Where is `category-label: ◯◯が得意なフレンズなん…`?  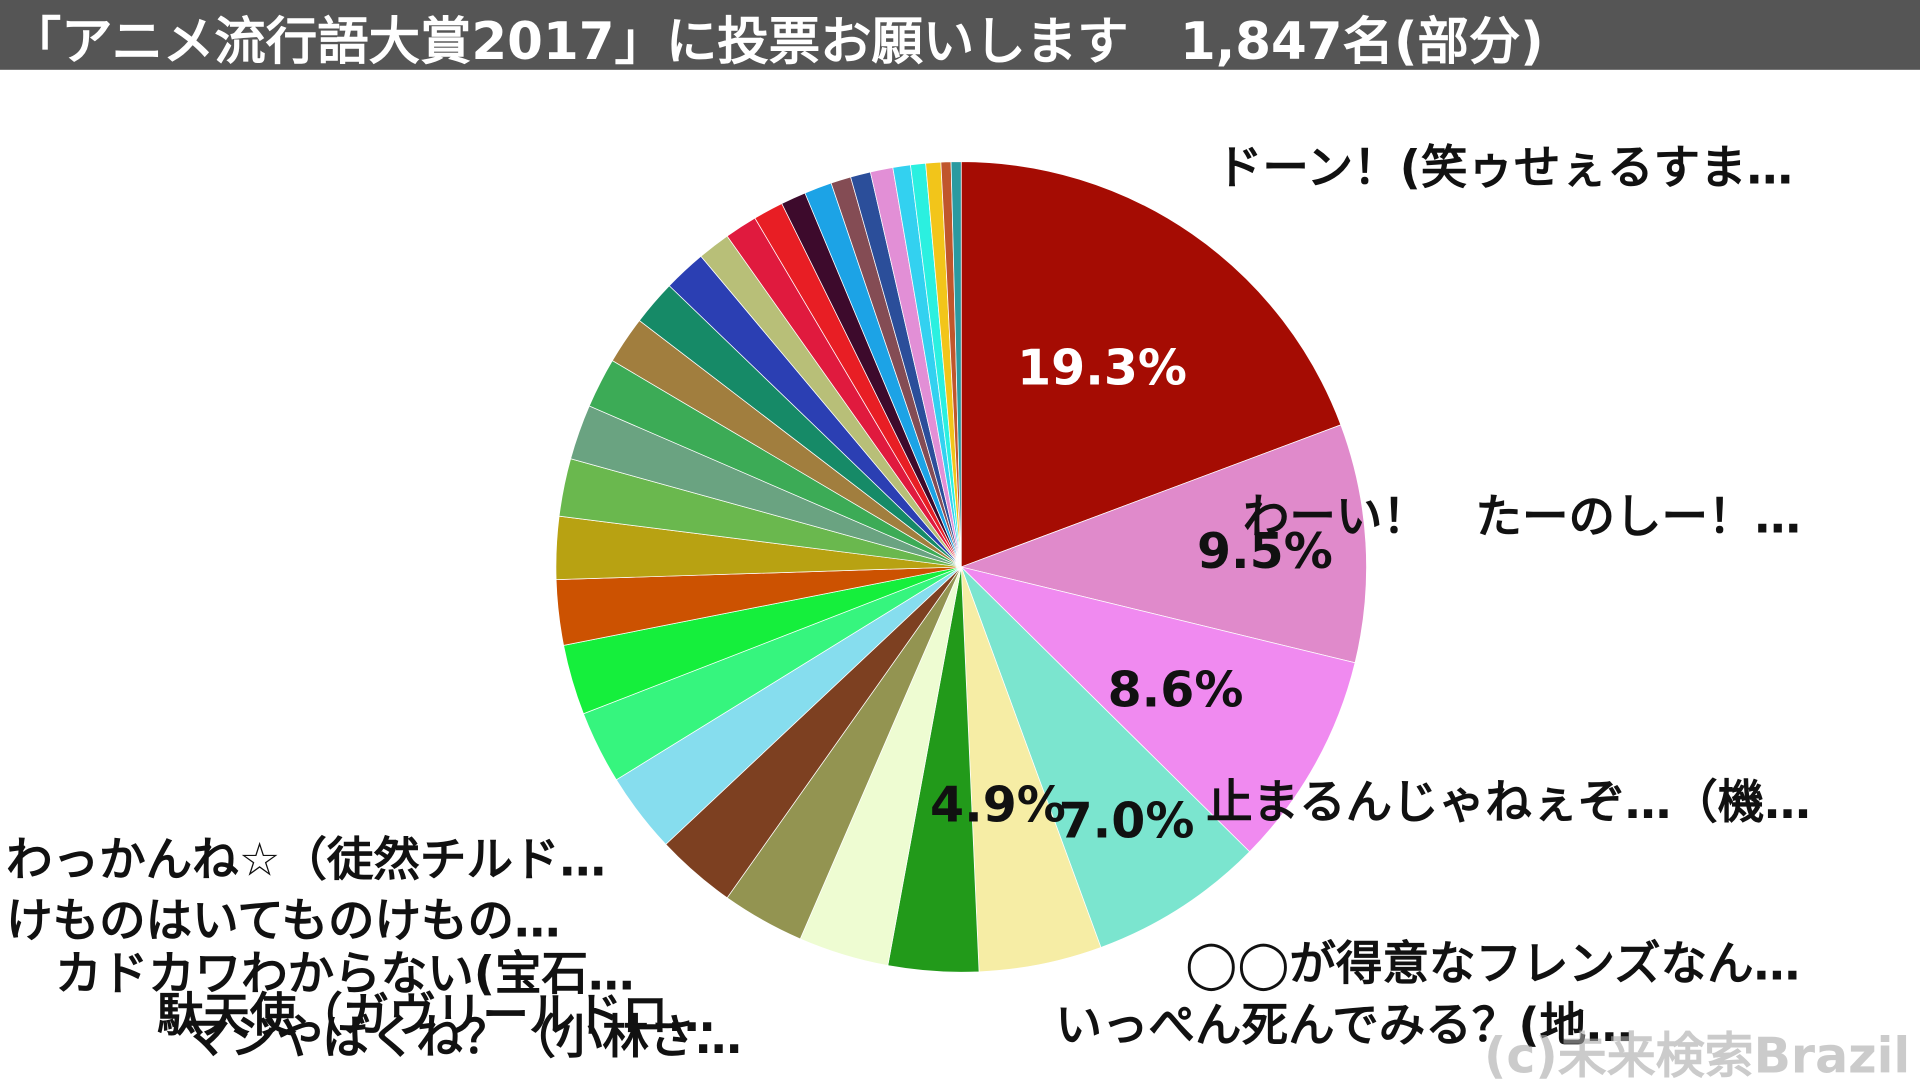
category-label: ◯◯が得意なフレンズなん… is located at coordinates (1492, 964).